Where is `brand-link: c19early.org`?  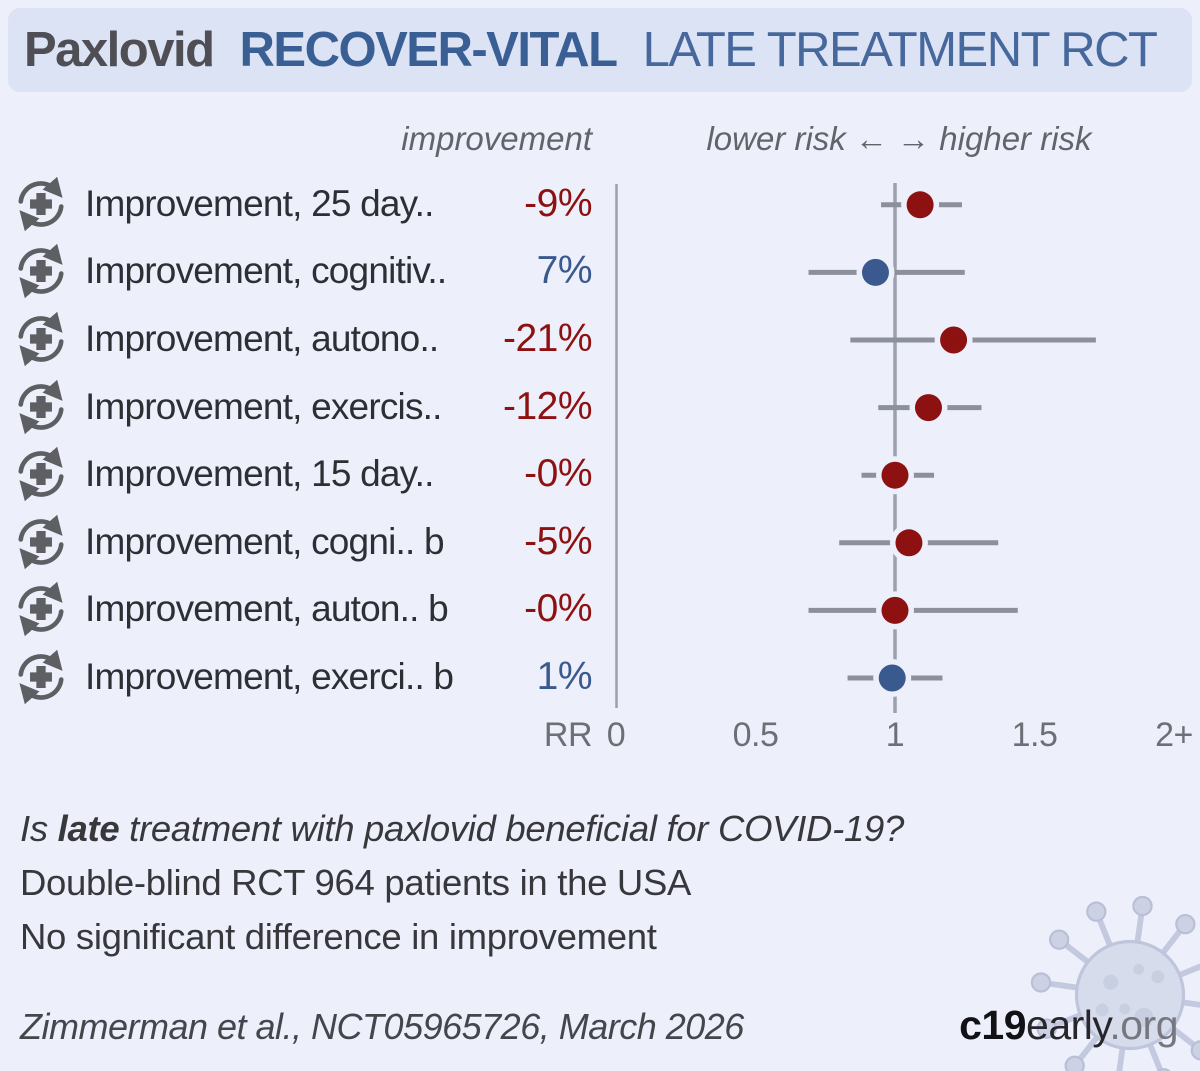
brand-link: c19early.org is located at coordinates (1068, 1025).